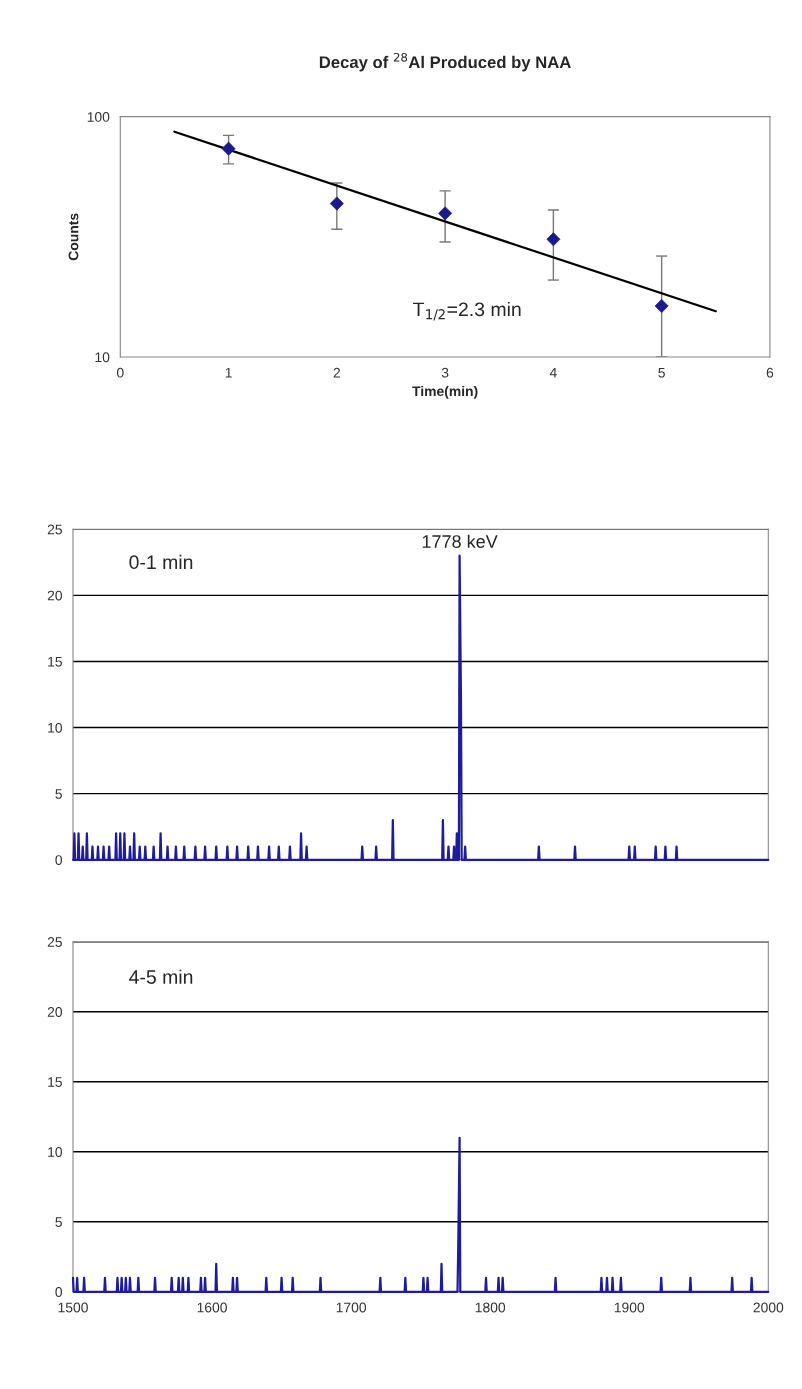 This screenshot has height=1389, width=802. I want to click on annotation: 1778 keV, so click(460, 541).